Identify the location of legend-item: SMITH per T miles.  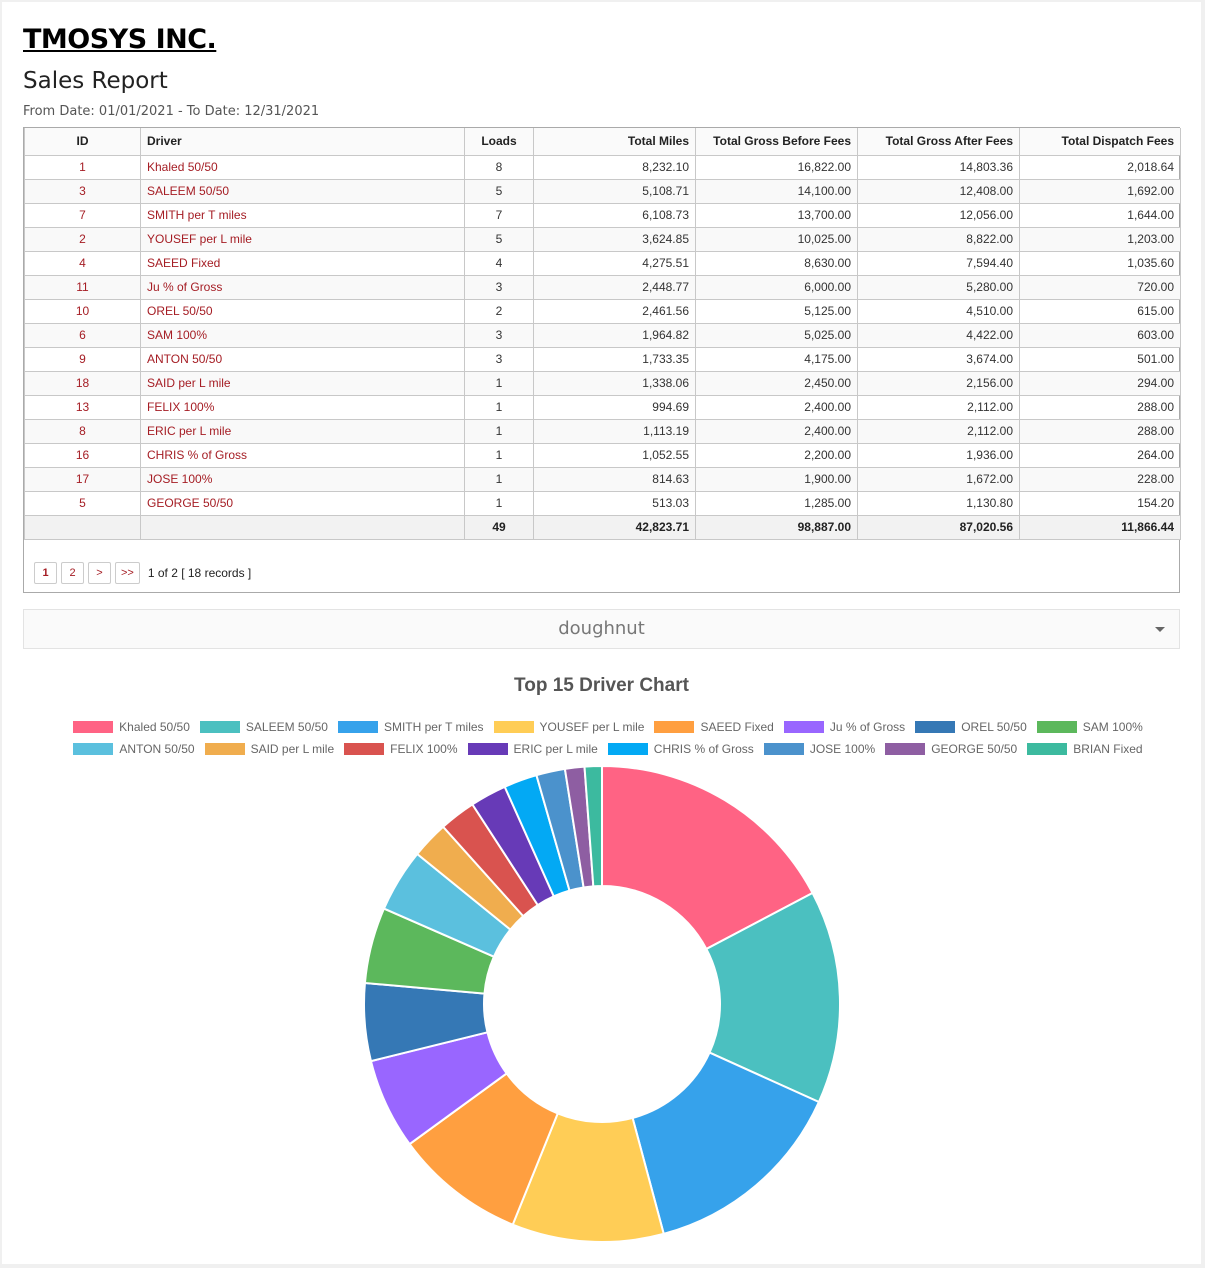
(410, 727).